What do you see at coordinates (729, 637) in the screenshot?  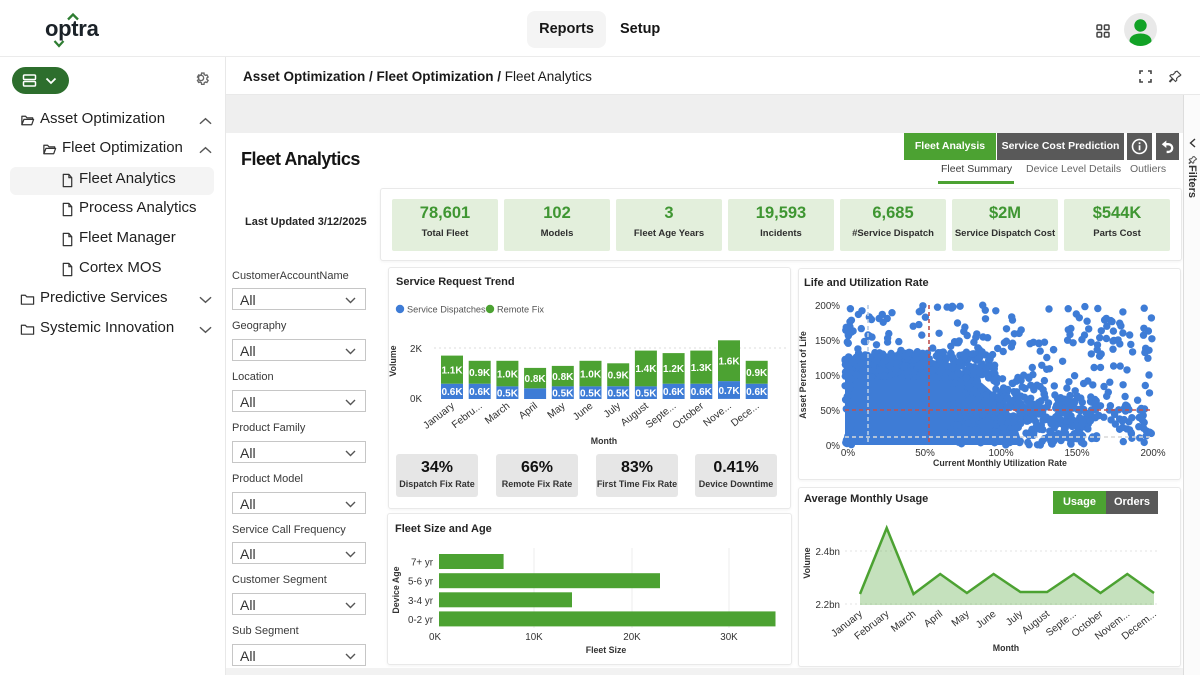 I see `svg-text: 30K` at bounding box center [729, 637].